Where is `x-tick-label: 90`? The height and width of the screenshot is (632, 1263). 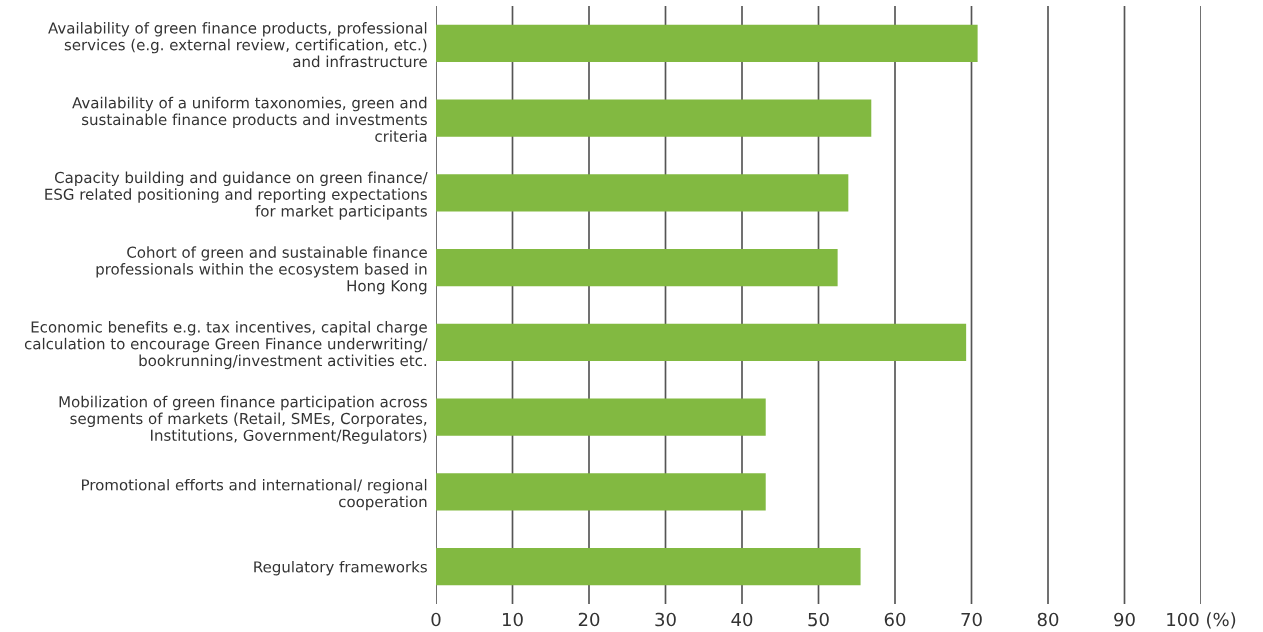 x-tick-label: 90 is located at coordinates (1124, 619).